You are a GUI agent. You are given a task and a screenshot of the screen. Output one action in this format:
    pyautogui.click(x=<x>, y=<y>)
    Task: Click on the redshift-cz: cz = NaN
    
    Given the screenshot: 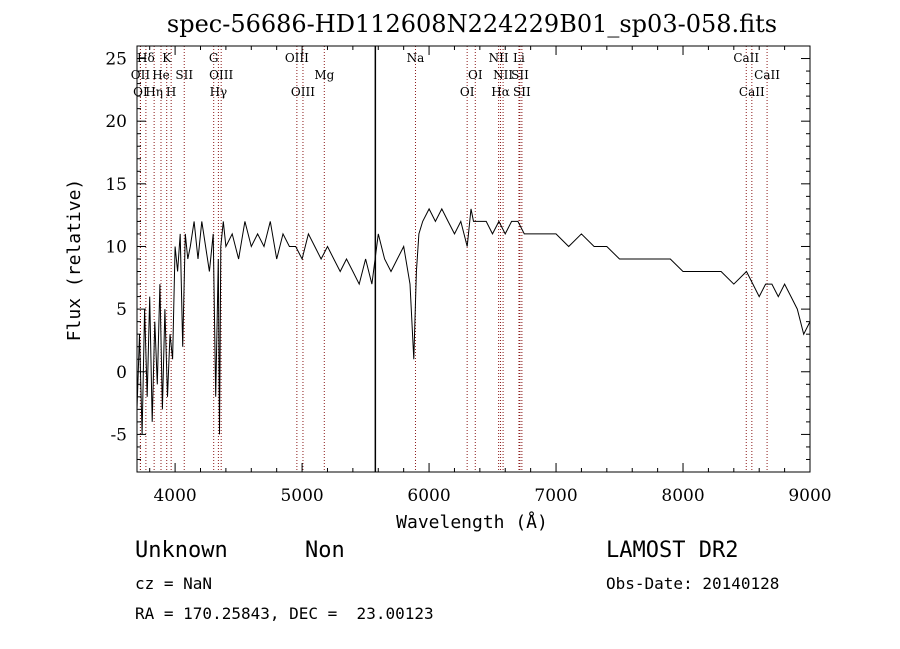 What is the action you would take?
    pyautogui.click(x=174, y=583)
    